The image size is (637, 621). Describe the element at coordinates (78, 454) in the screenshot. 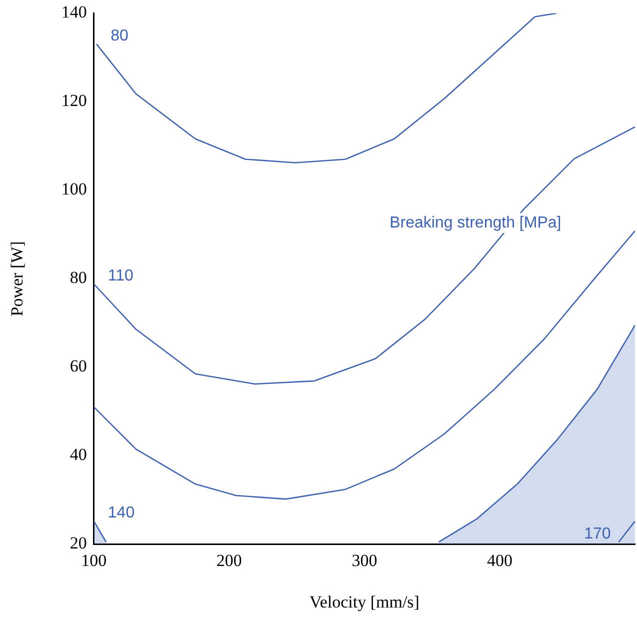

I see `y-tick-label: 40` at that location.